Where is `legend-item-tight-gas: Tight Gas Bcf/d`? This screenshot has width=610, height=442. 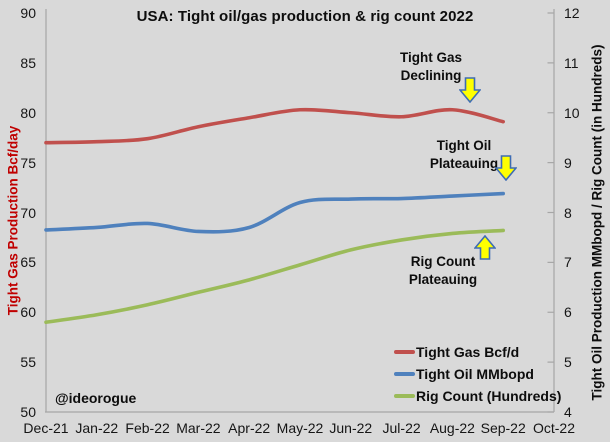
legend-item-tight-gas: Tight Gas Bcf/d is located at coordinates (477, 352).